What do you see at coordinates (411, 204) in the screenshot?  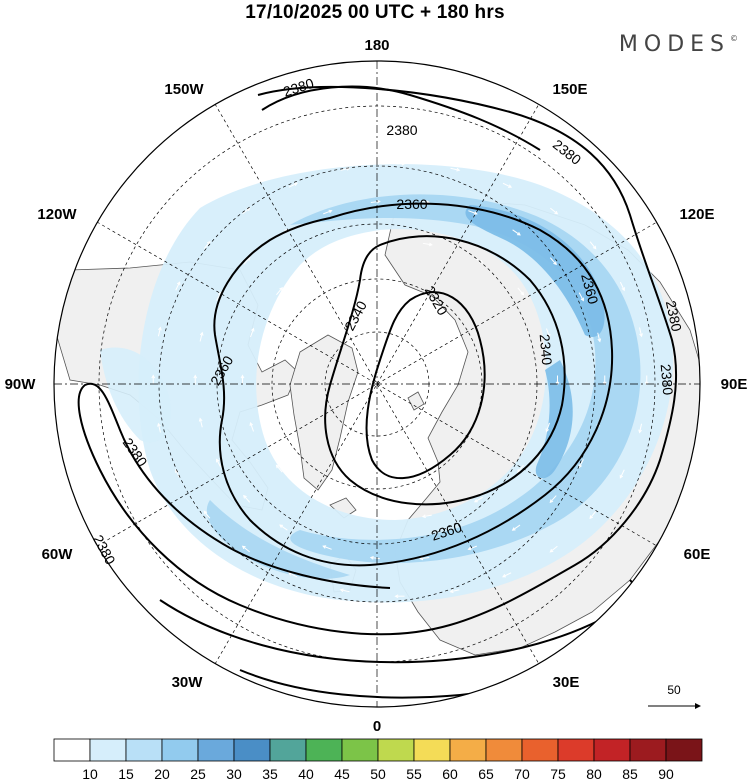 I see `contour-label: 2360` at bounding box center [411, 204].